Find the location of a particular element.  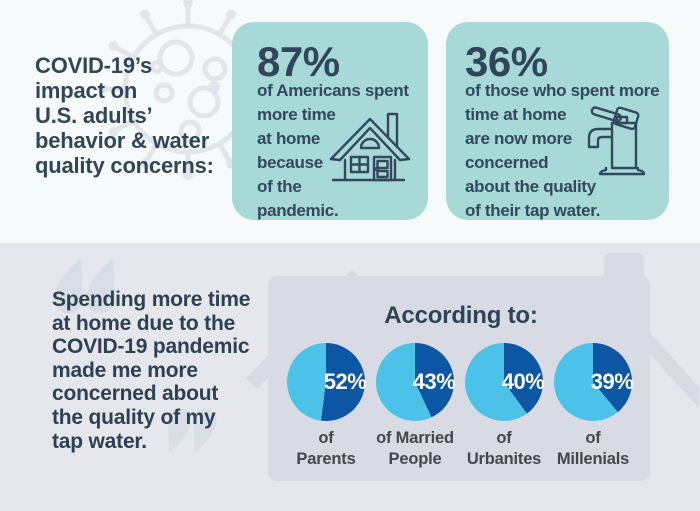

pie-value-label: 40% is located at coordinates (523, 381).